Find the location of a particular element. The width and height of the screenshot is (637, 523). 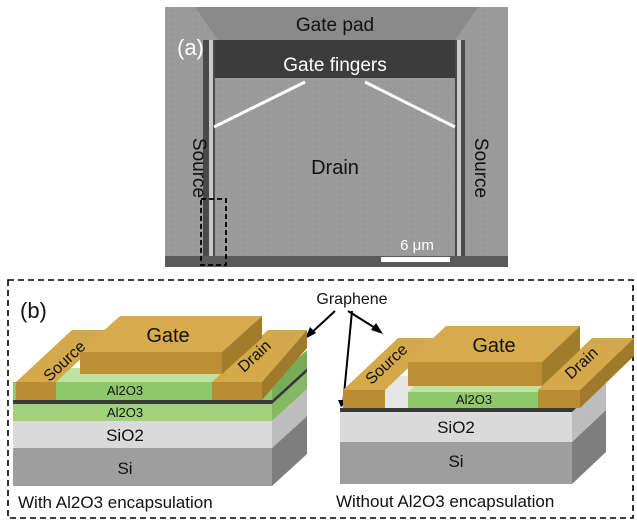

gate-left-top is located at coordinates (171, 334).